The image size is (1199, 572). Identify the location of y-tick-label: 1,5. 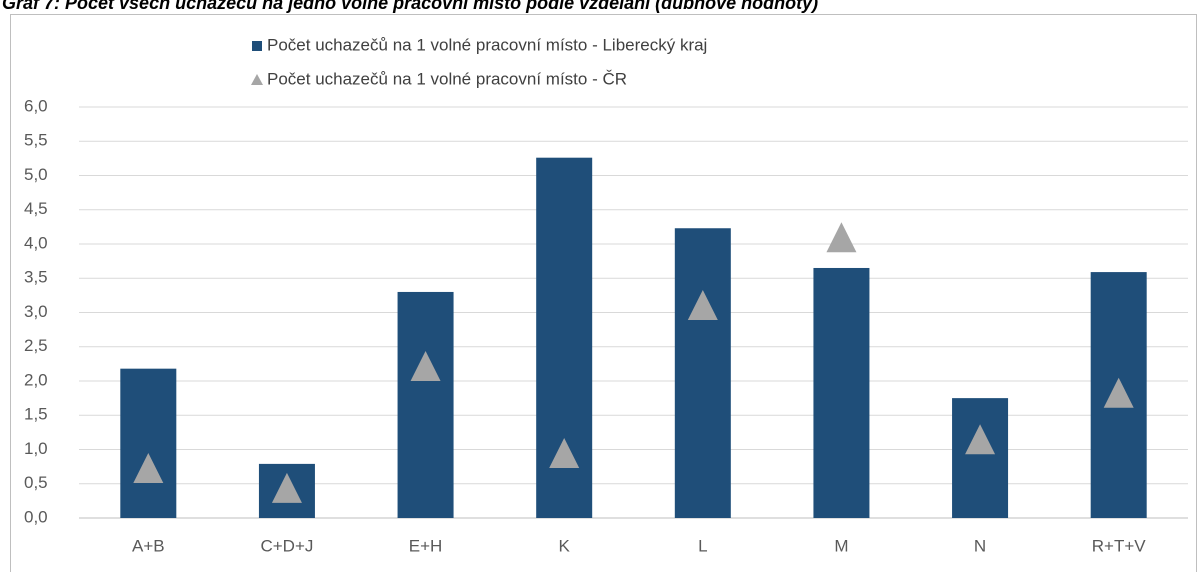
(36, 414).